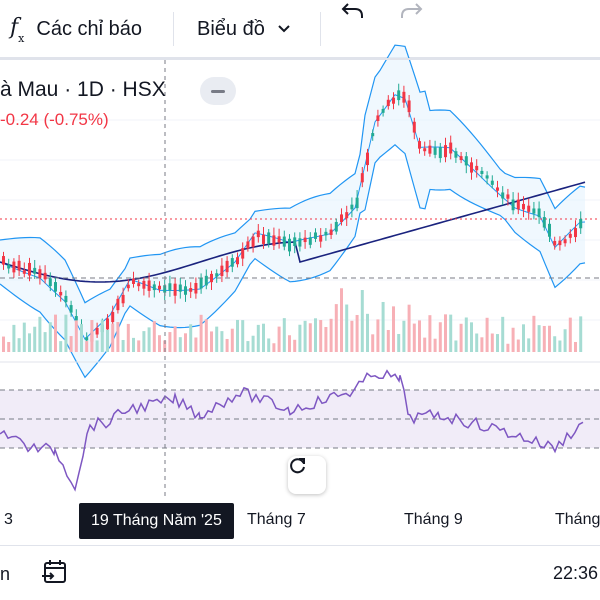 This screenshot has height=600, width=600. I want to click on symbol-legend-title: à Mau · 1D · HSX, so click(83, 89).